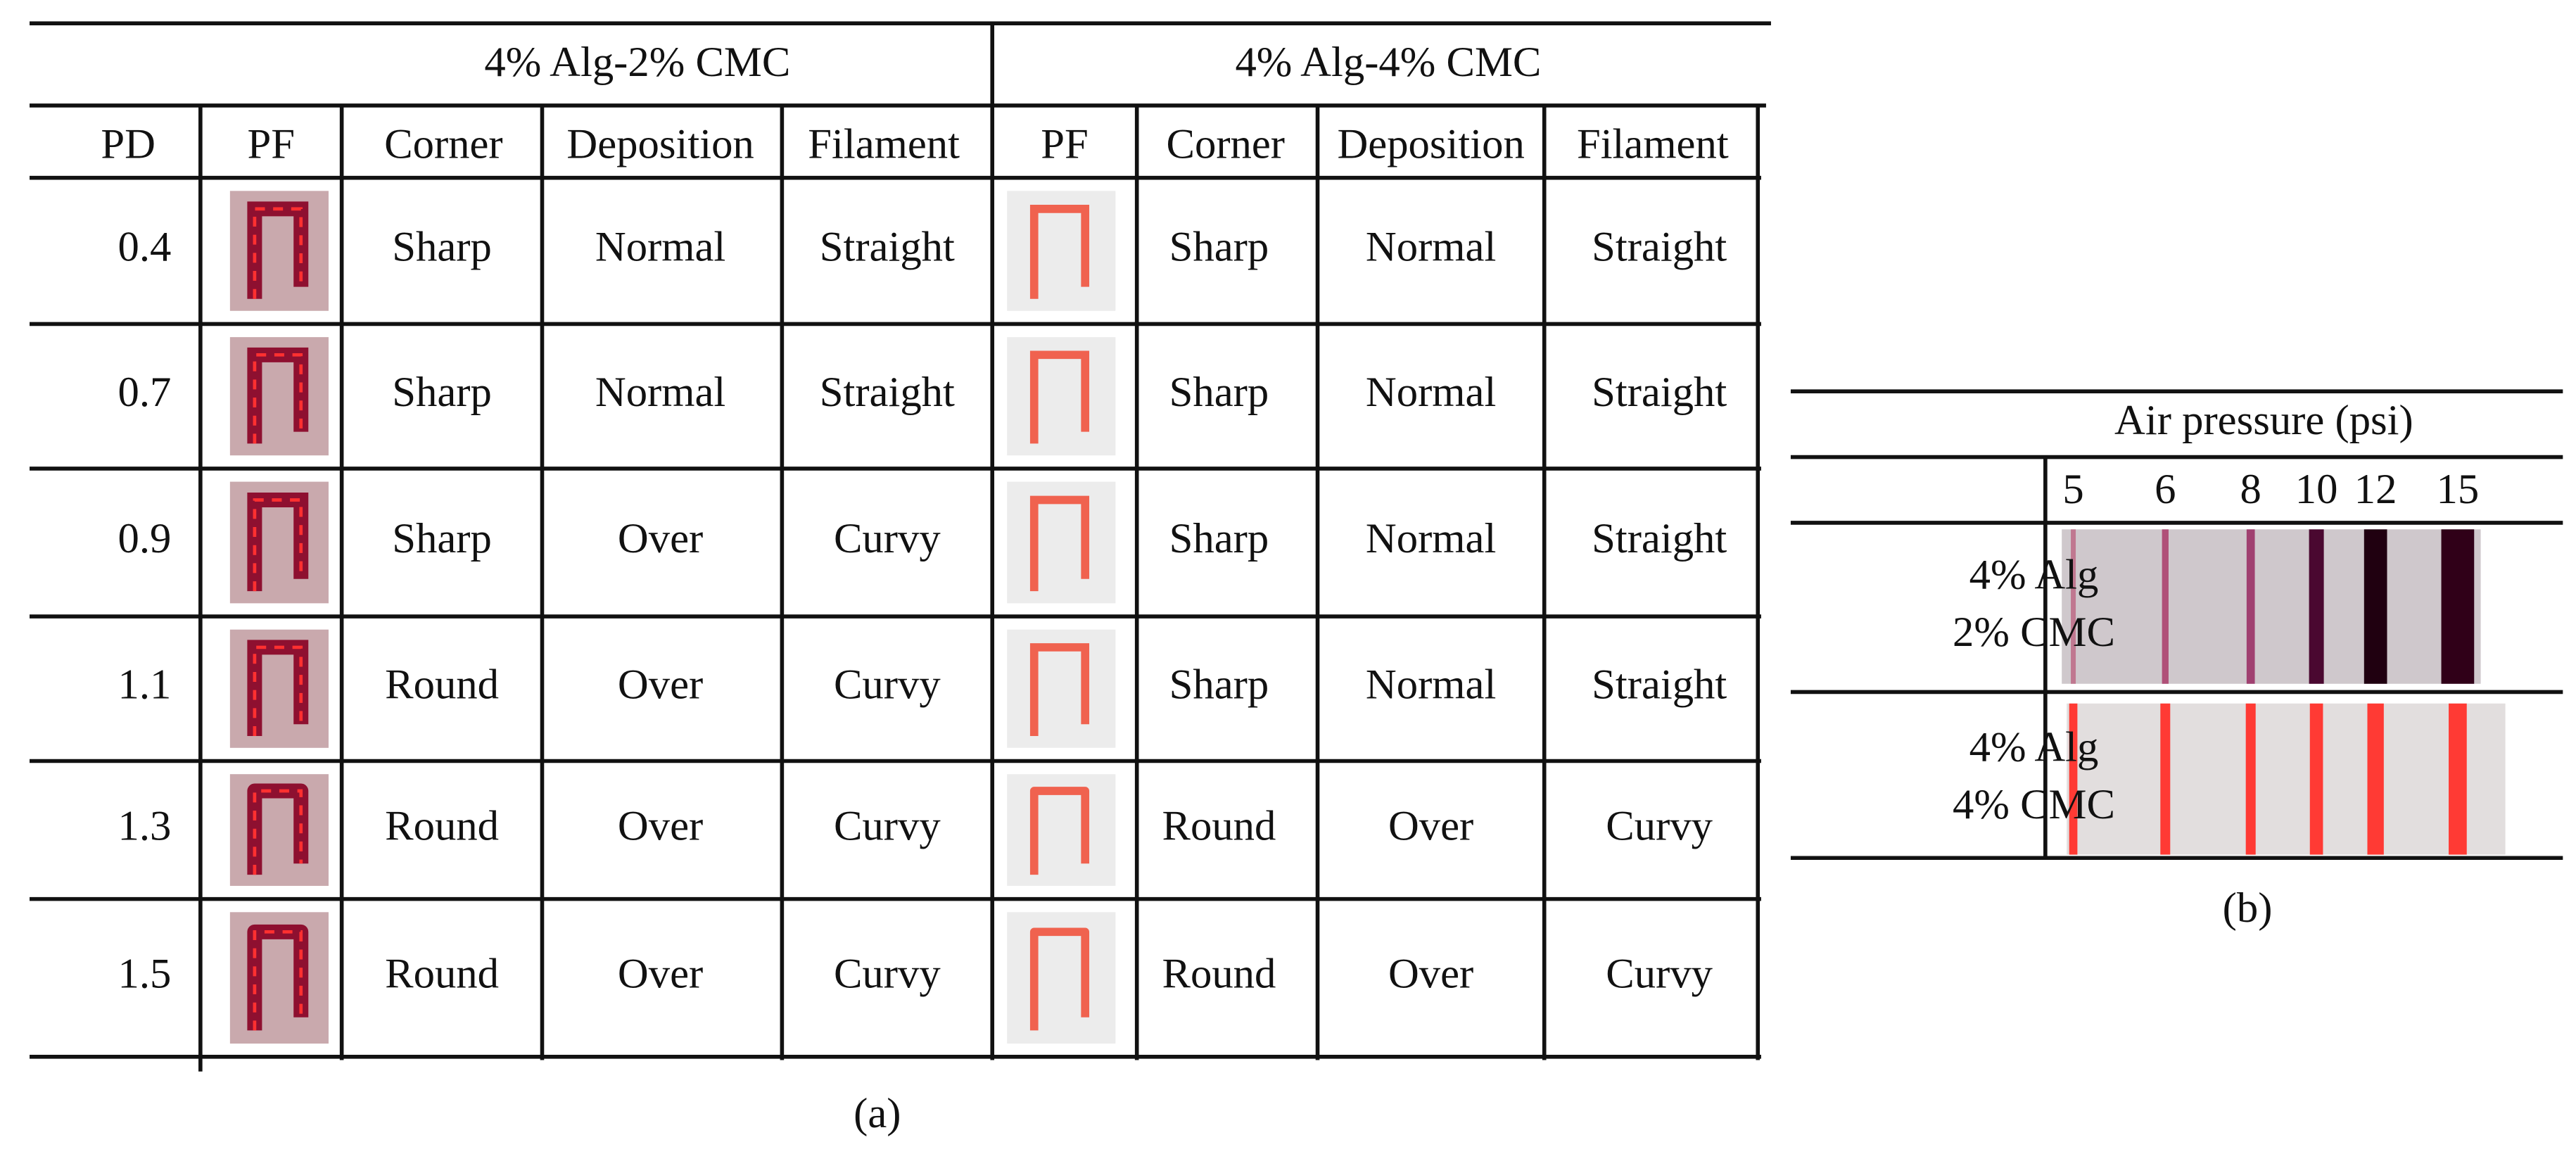 Image resolution: width=2576 pixels, height=1154 pixels. What do you see at coordinates (2250, 489) in the screenshot?
I see `pressure-label: 8` at bounding box center [2250, 489].